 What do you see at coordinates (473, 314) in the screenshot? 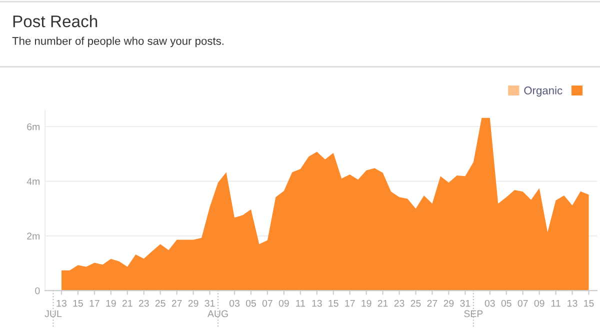
I see `x2-tick-label: SEP` at bounding box center [473, 314].